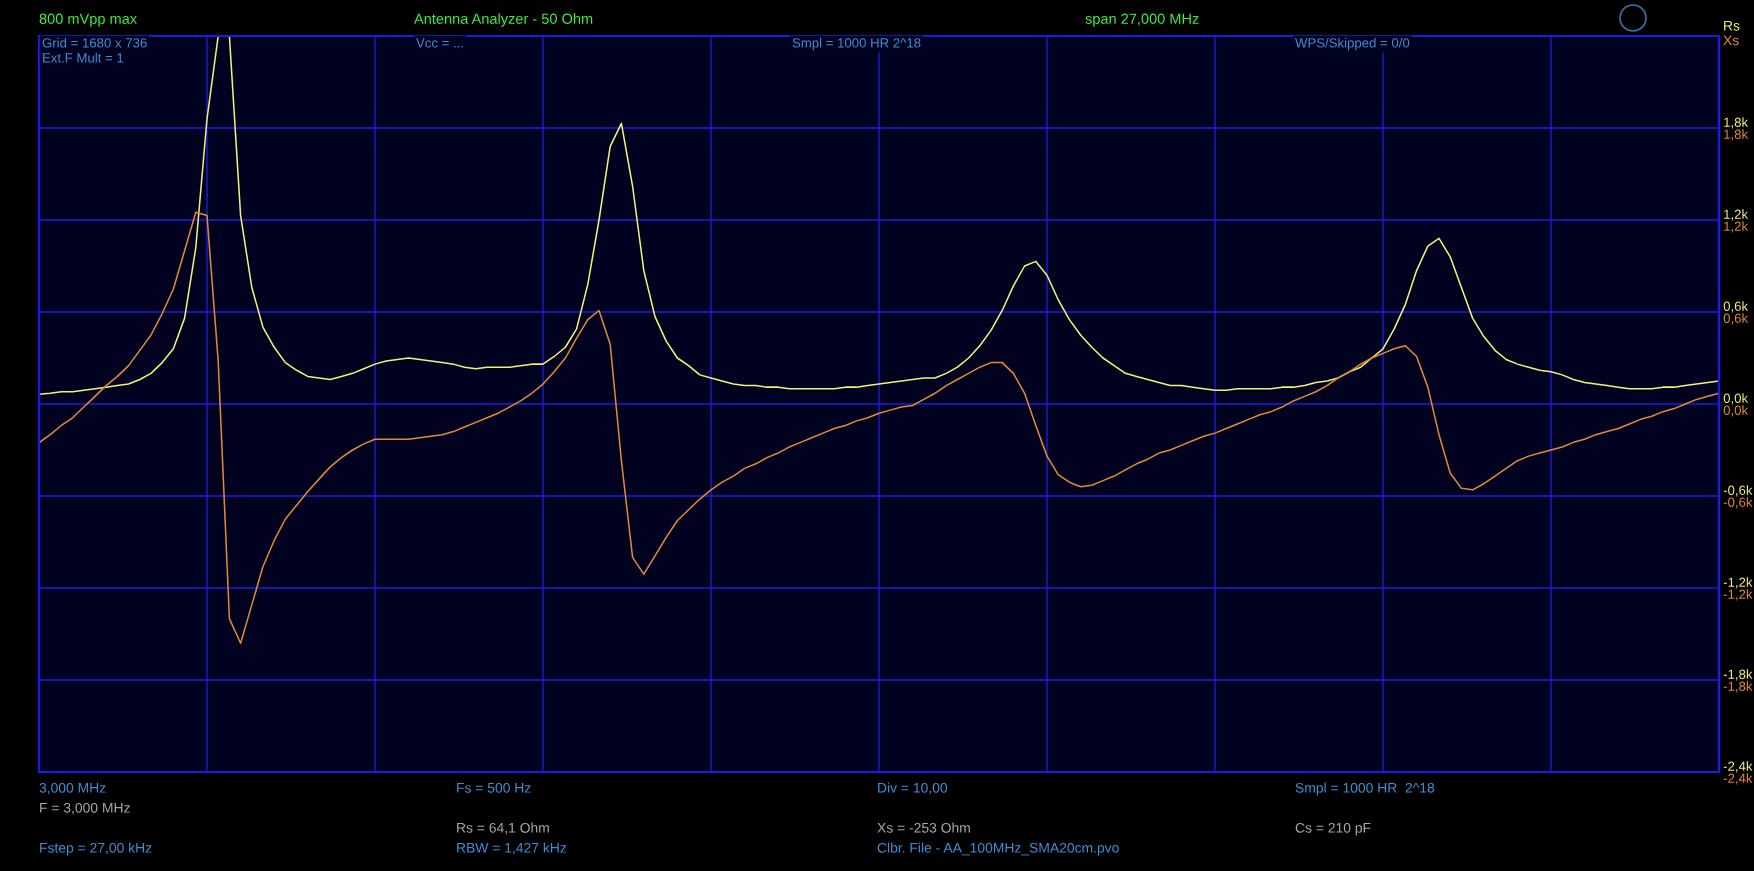 Image resolution: width=1754 pixels, height=871 pixels. Describe the element at coordinates (1736, 399) in the screenshot. I see `y-tick-label: 0,0k` at that location.